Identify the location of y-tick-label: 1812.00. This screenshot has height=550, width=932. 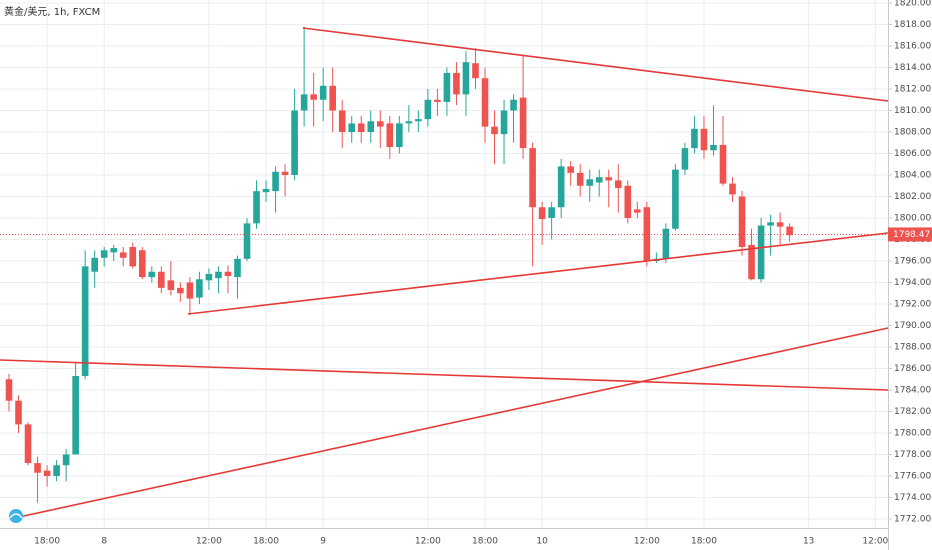
(912, 90).